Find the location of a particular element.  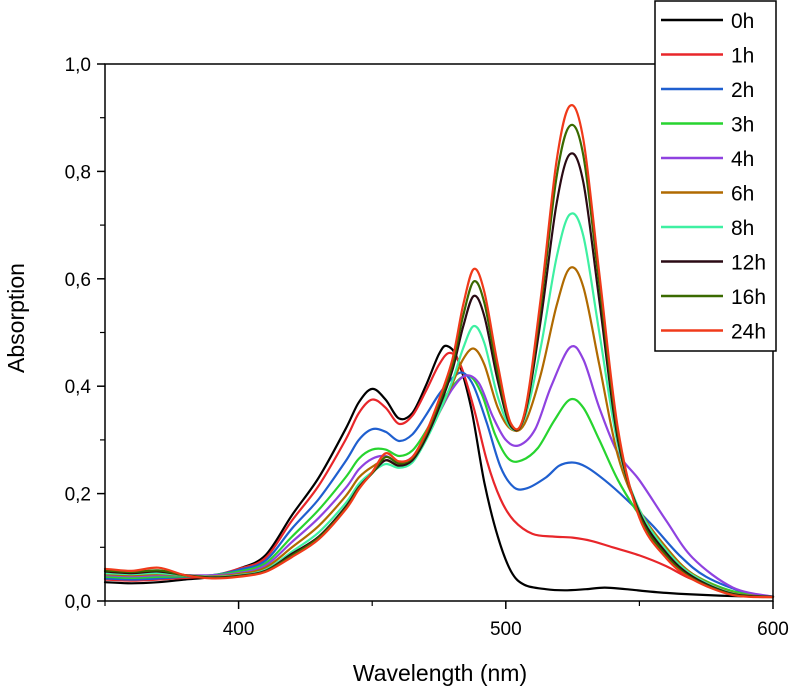

x-axis-title: Wavelength (nm) is located at coordinates (440, 673).